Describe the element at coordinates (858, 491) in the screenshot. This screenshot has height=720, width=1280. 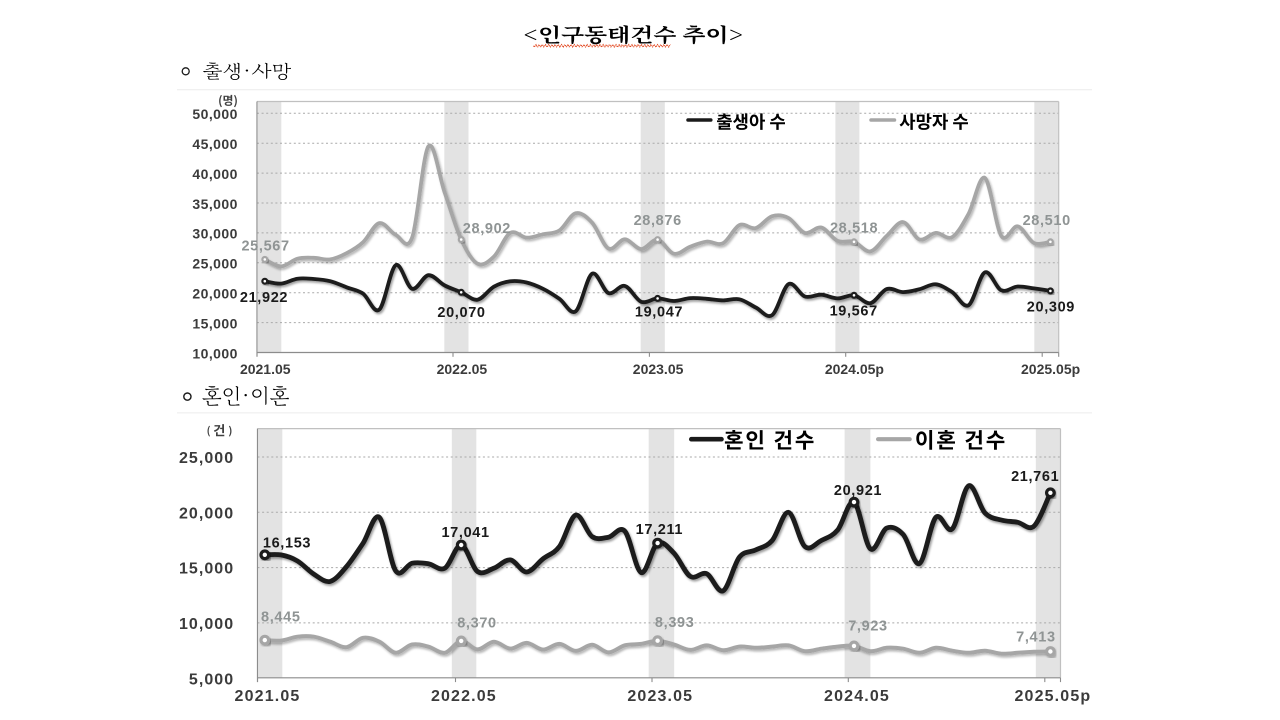
I see `svg-text: 20,921` at that location.